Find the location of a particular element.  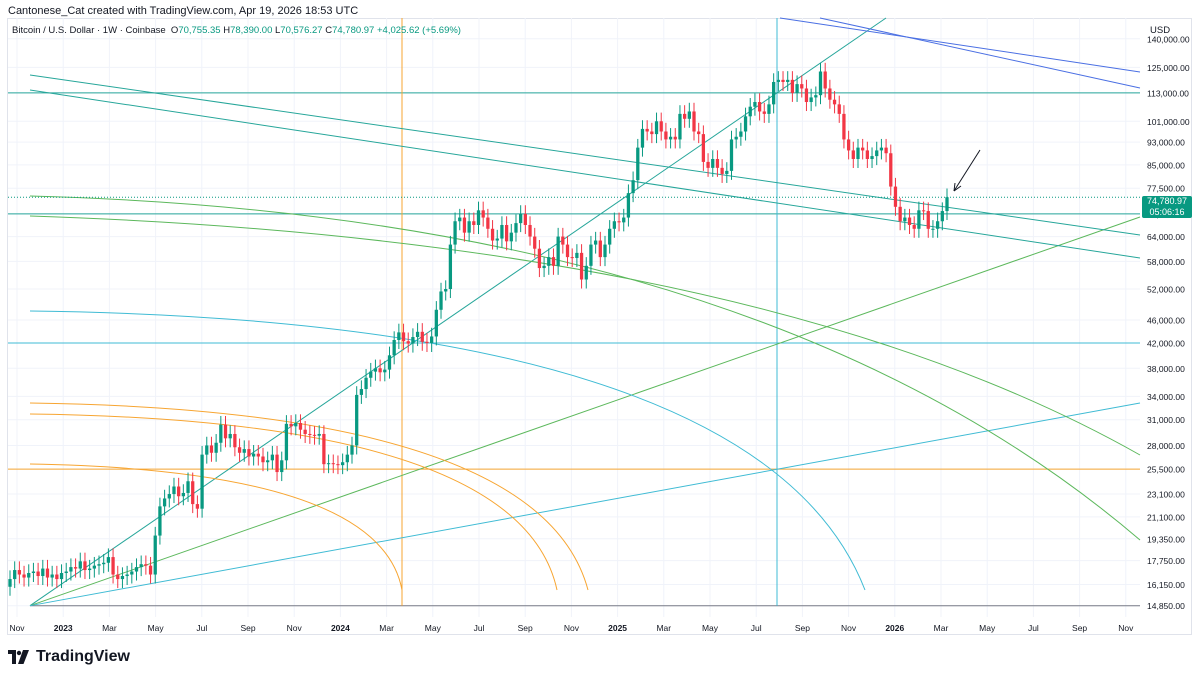

time-tick-label: Sep is located at coordinates (247, 628).